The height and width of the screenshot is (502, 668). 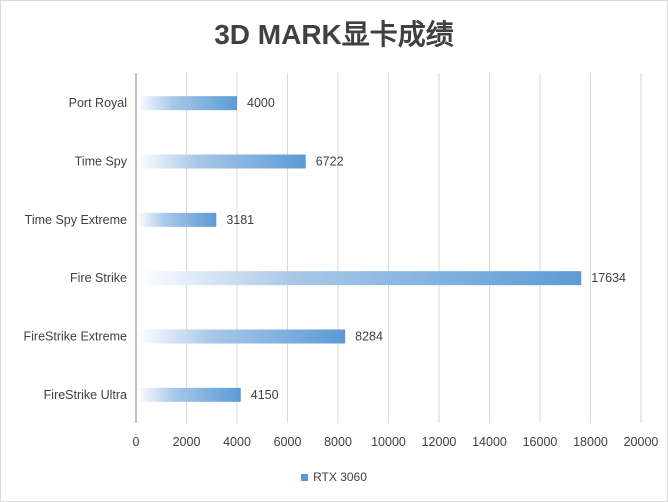 What do you see at coordinates (76, 220) in the screenshot?
I see `category-label: Time Spy Extreme` at bounding box center [76, 220].